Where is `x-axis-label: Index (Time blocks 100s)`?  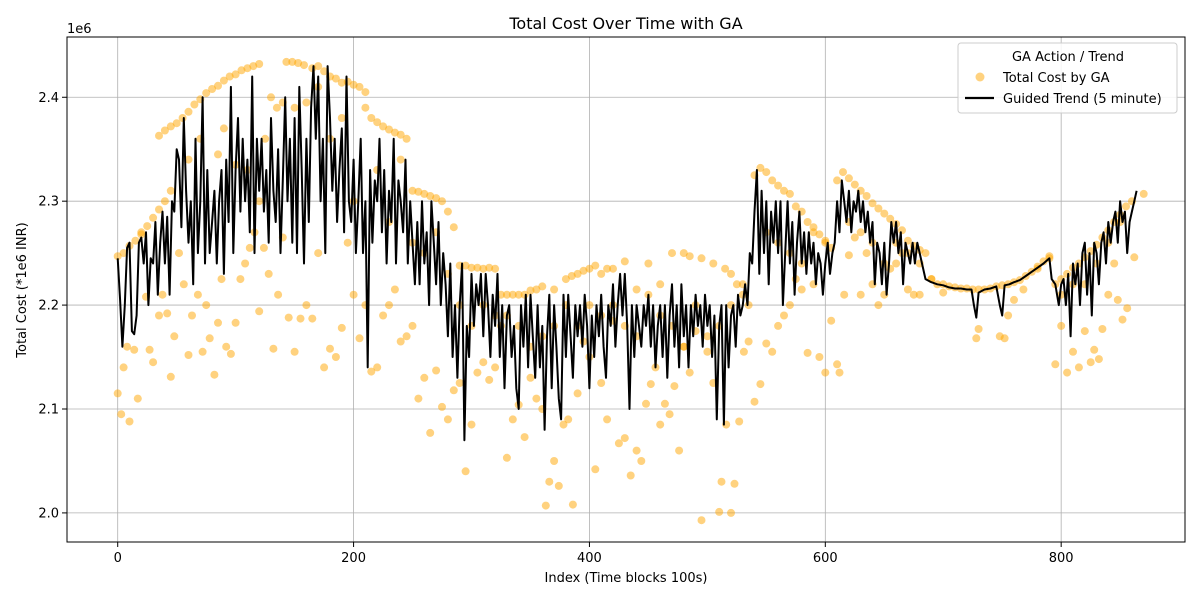
x-axis-label: Index (Time blocks 100s) is located at coordinates (626, 578).